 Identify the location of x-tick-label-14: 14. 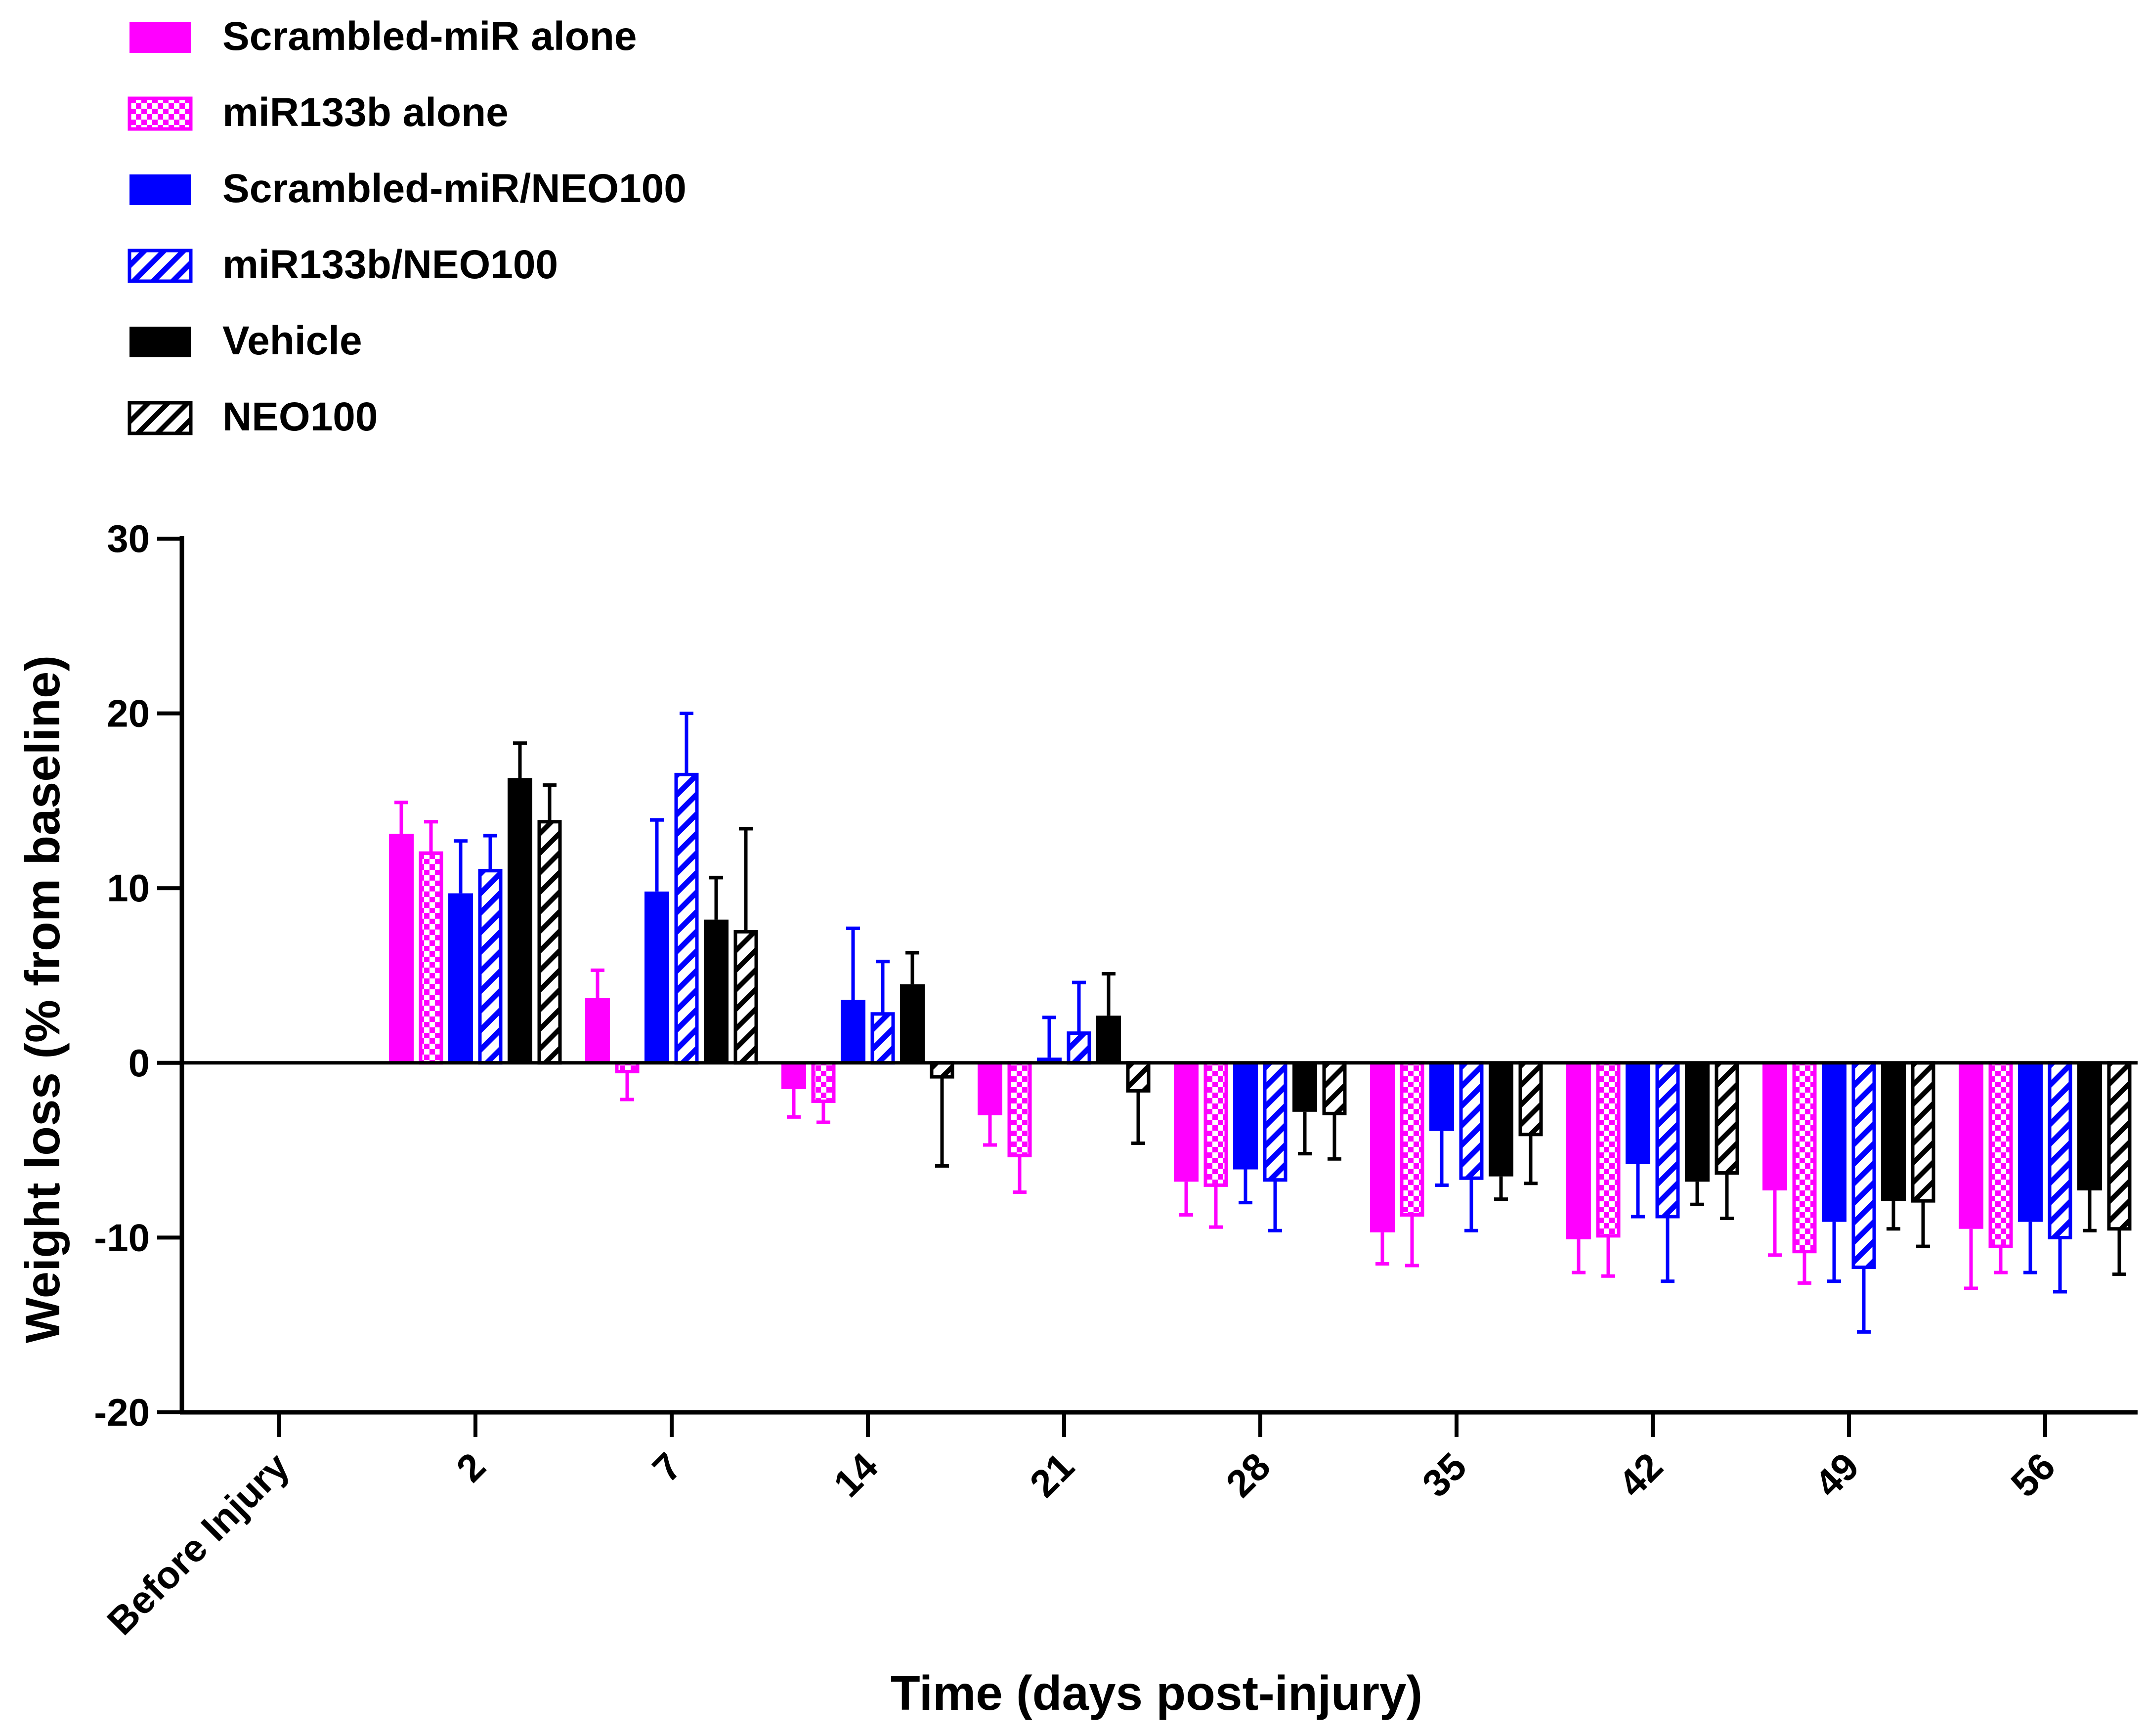
(855, 1475).